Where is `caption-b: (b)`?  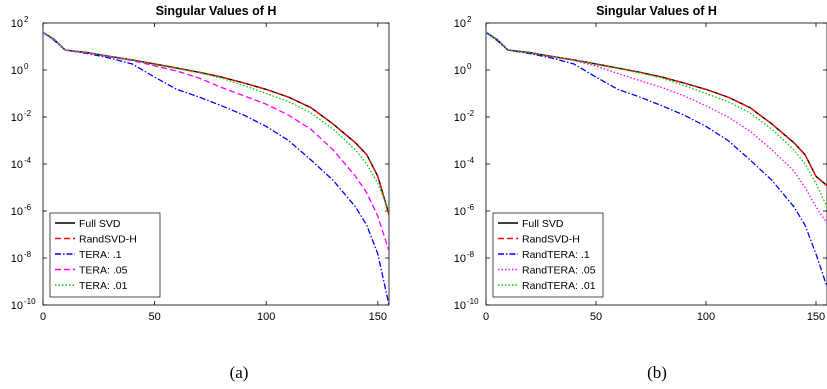
caption-b: (b) is located at coordinates (657, 372).